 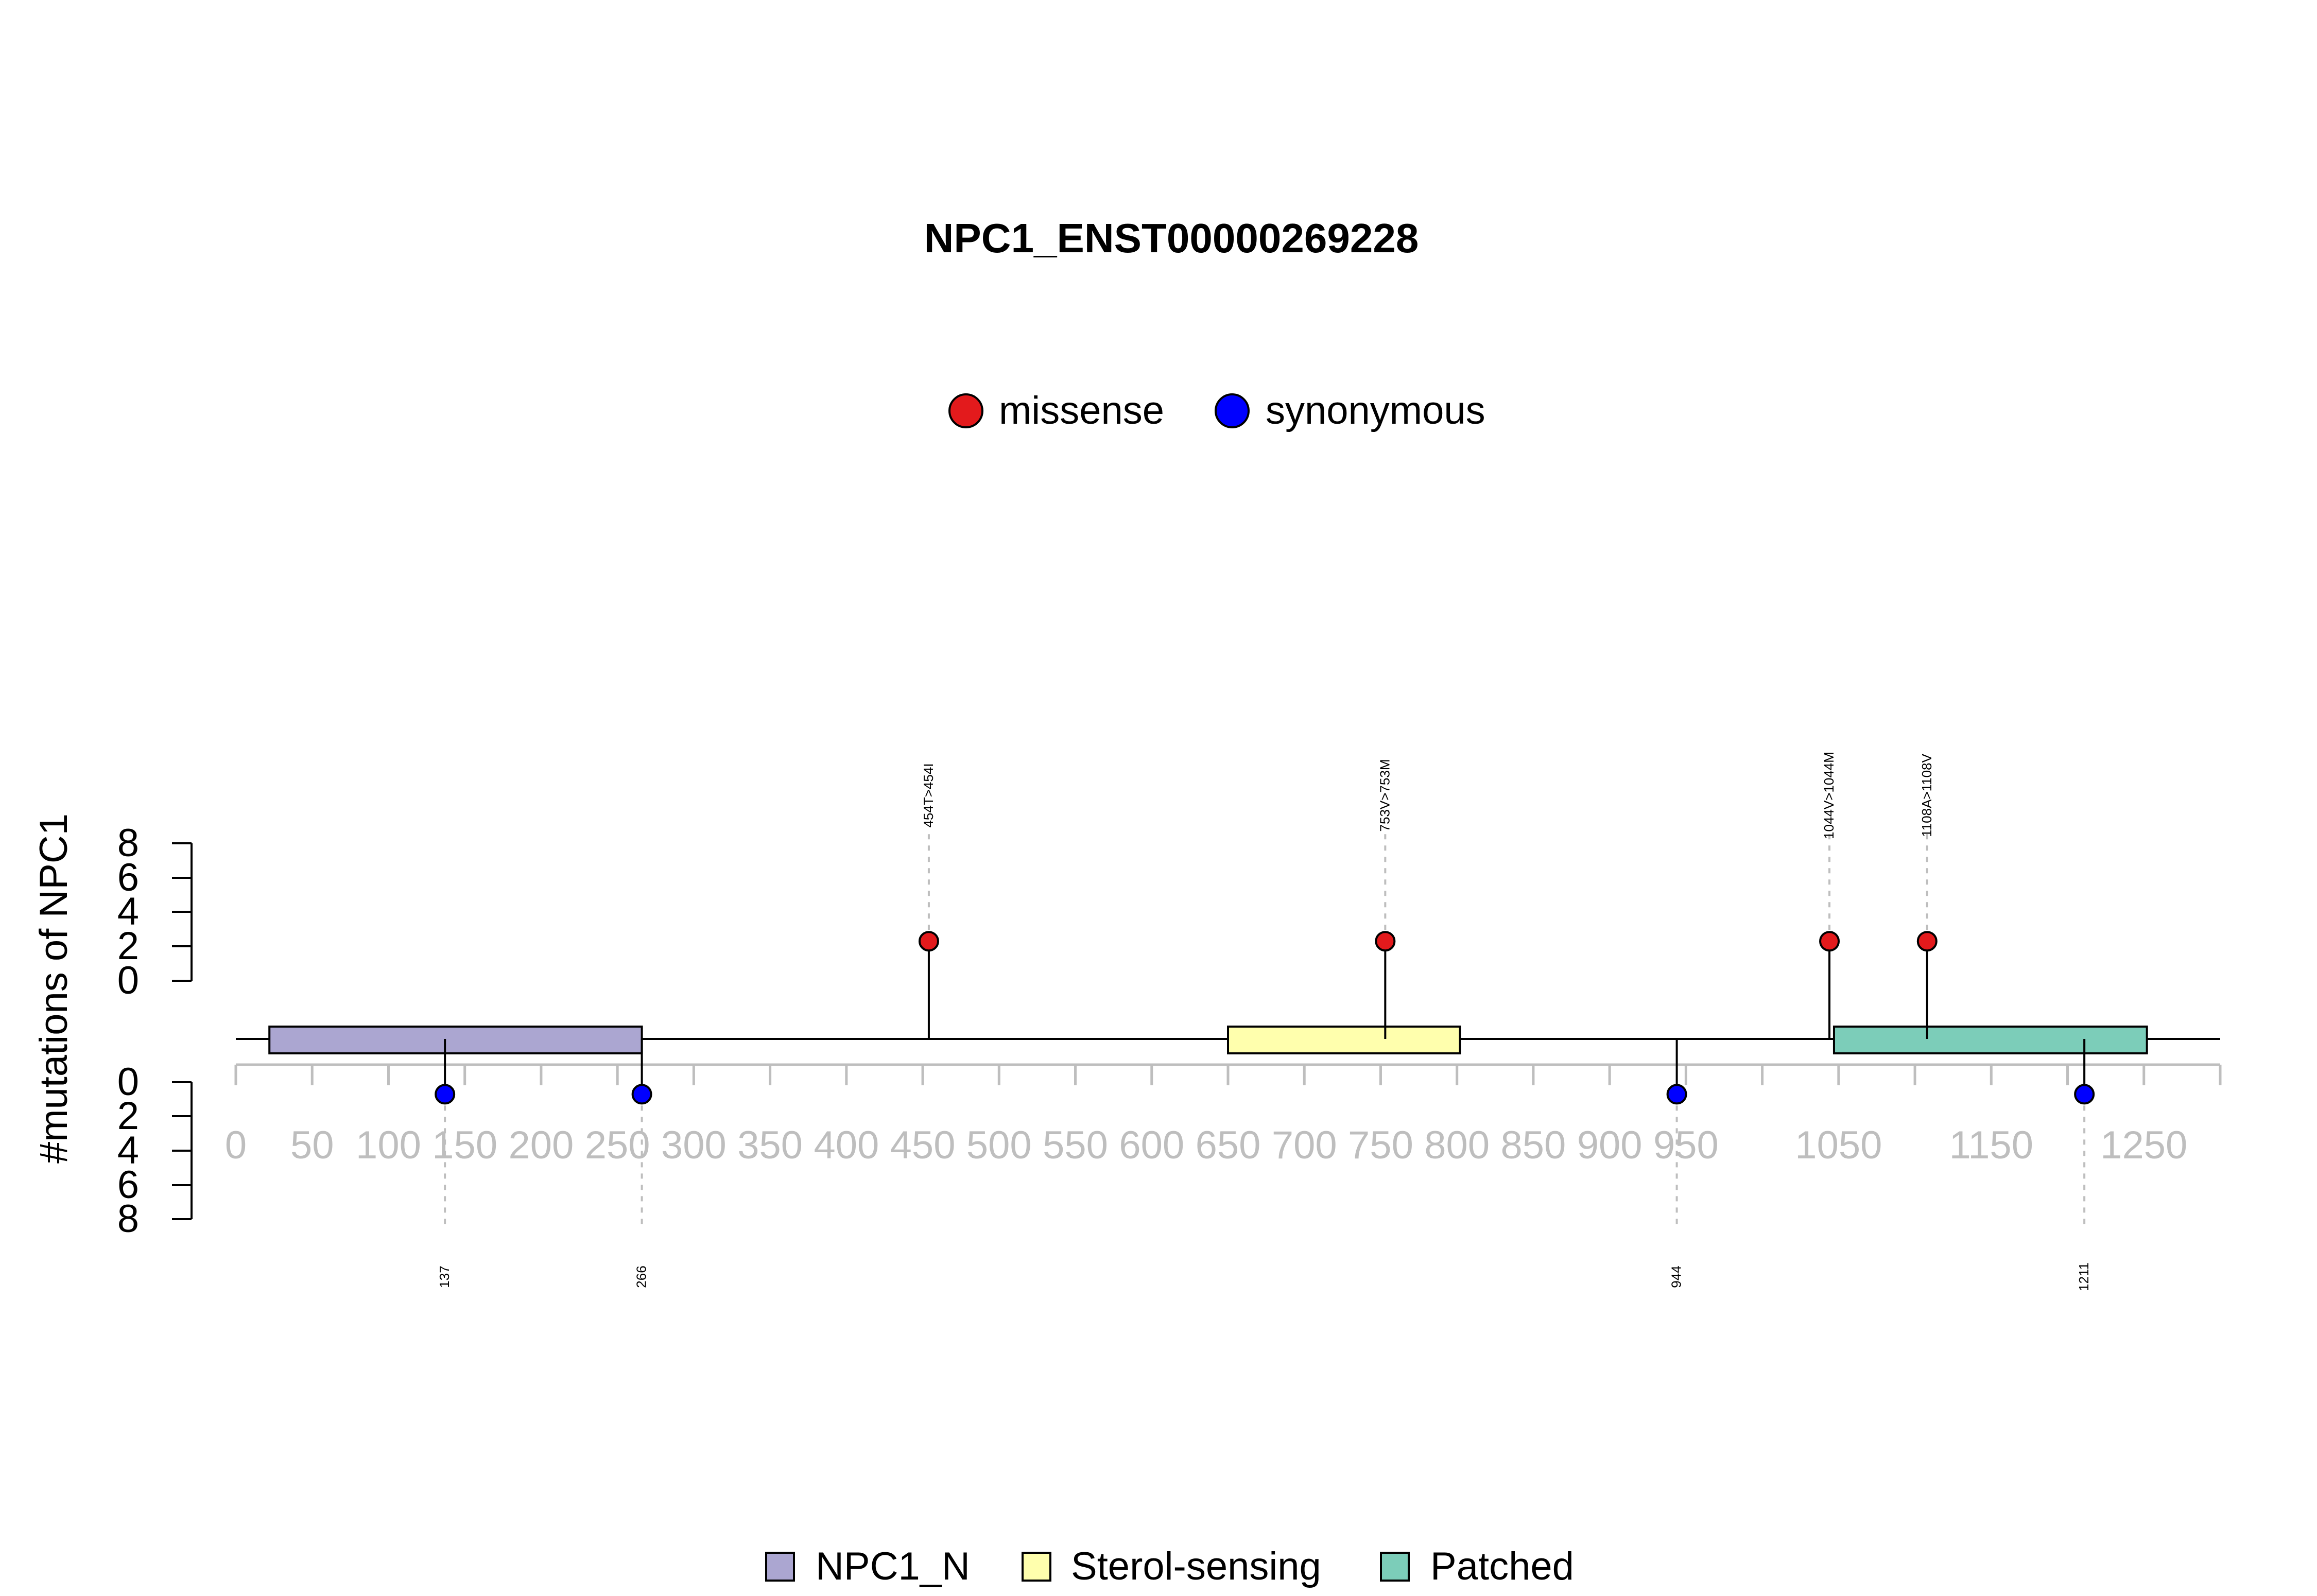 What do you see at coordinates (1151, 1145) in the screenshot?
I see `x-tick-label: 600` at bounding box center [1151, 1145].